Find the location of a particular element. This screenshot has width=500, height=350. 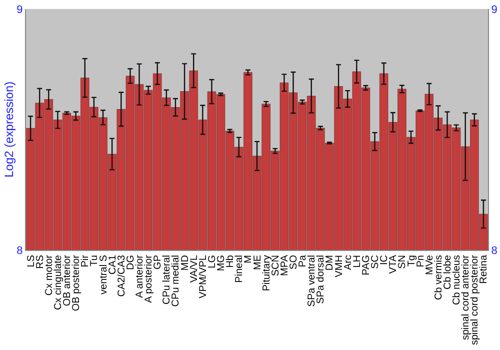

x-tick-label: OB anterior is located at coordinates (68, 280).